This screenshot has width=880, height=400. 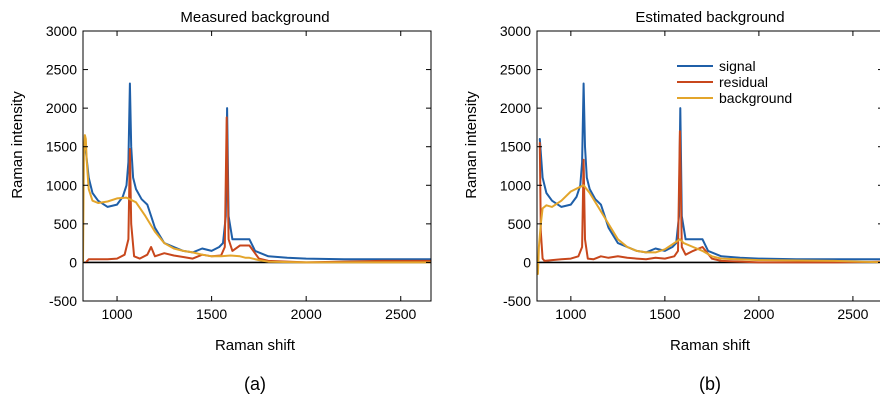 What do you see at coordinates (400, 314) in the screenshot?
I see `panel-a-xtick-label: 2500` at bounding box center [400, 314].